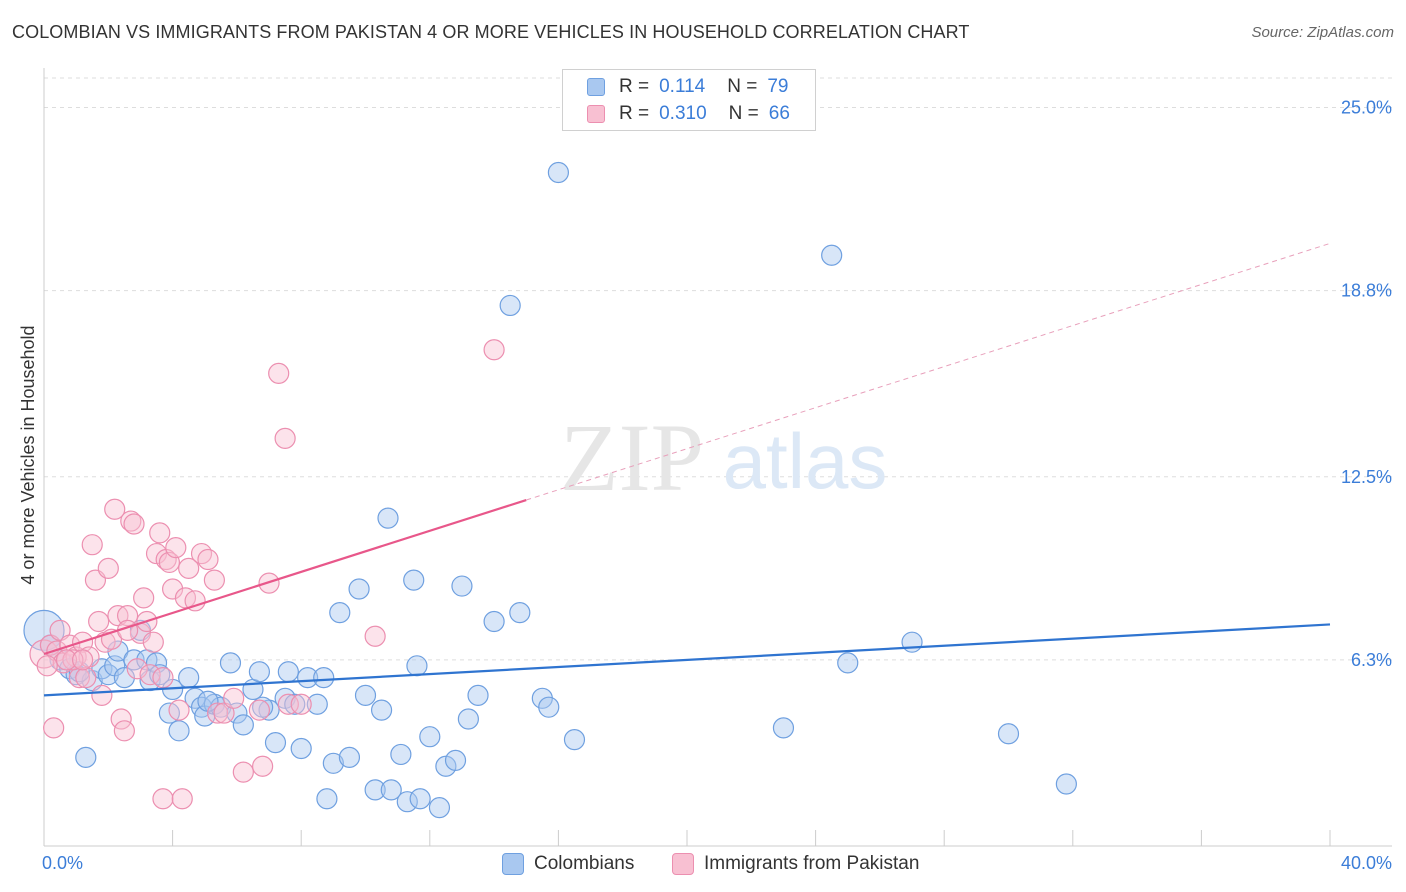  I want to click on legend-n-value: 79, so click(778, 86).